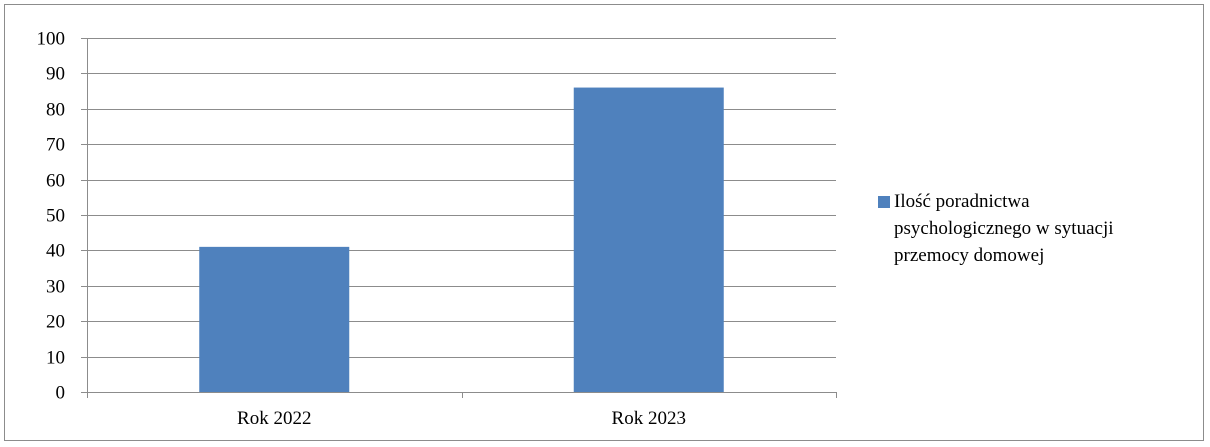  What do you see at coordinates (55, 110) in the screenshot?
I see `y-tick-label: 80` at bounding box center [55, 110].